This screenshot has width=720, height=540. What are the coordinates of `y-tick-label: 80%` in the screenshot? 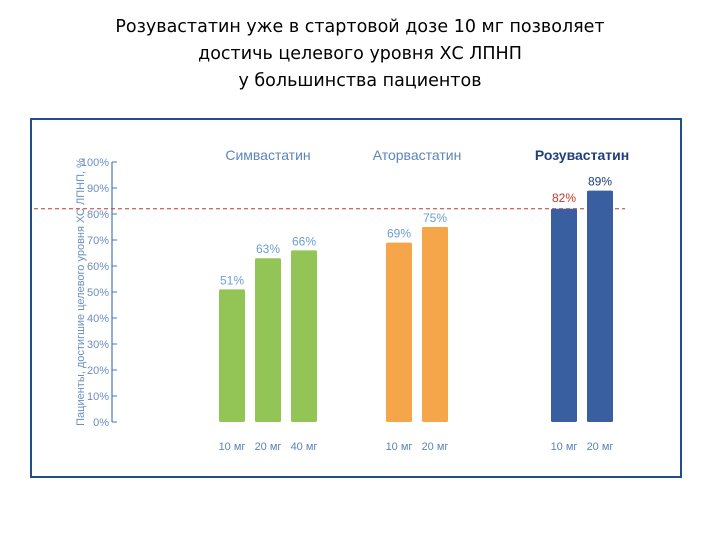 It's located at (98, 215).